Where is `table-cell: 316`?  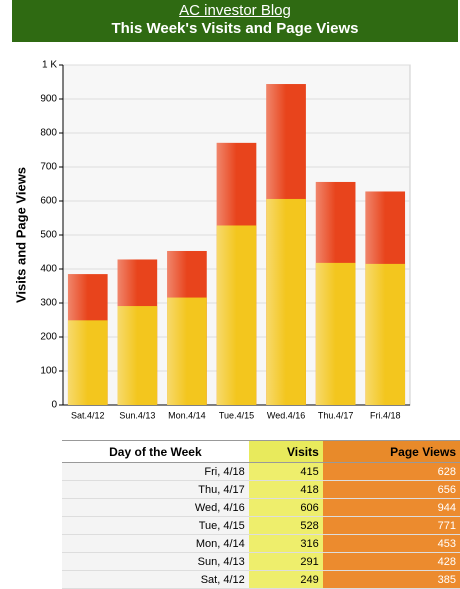
table-cell: 316 is located at coordinates (285, 543).